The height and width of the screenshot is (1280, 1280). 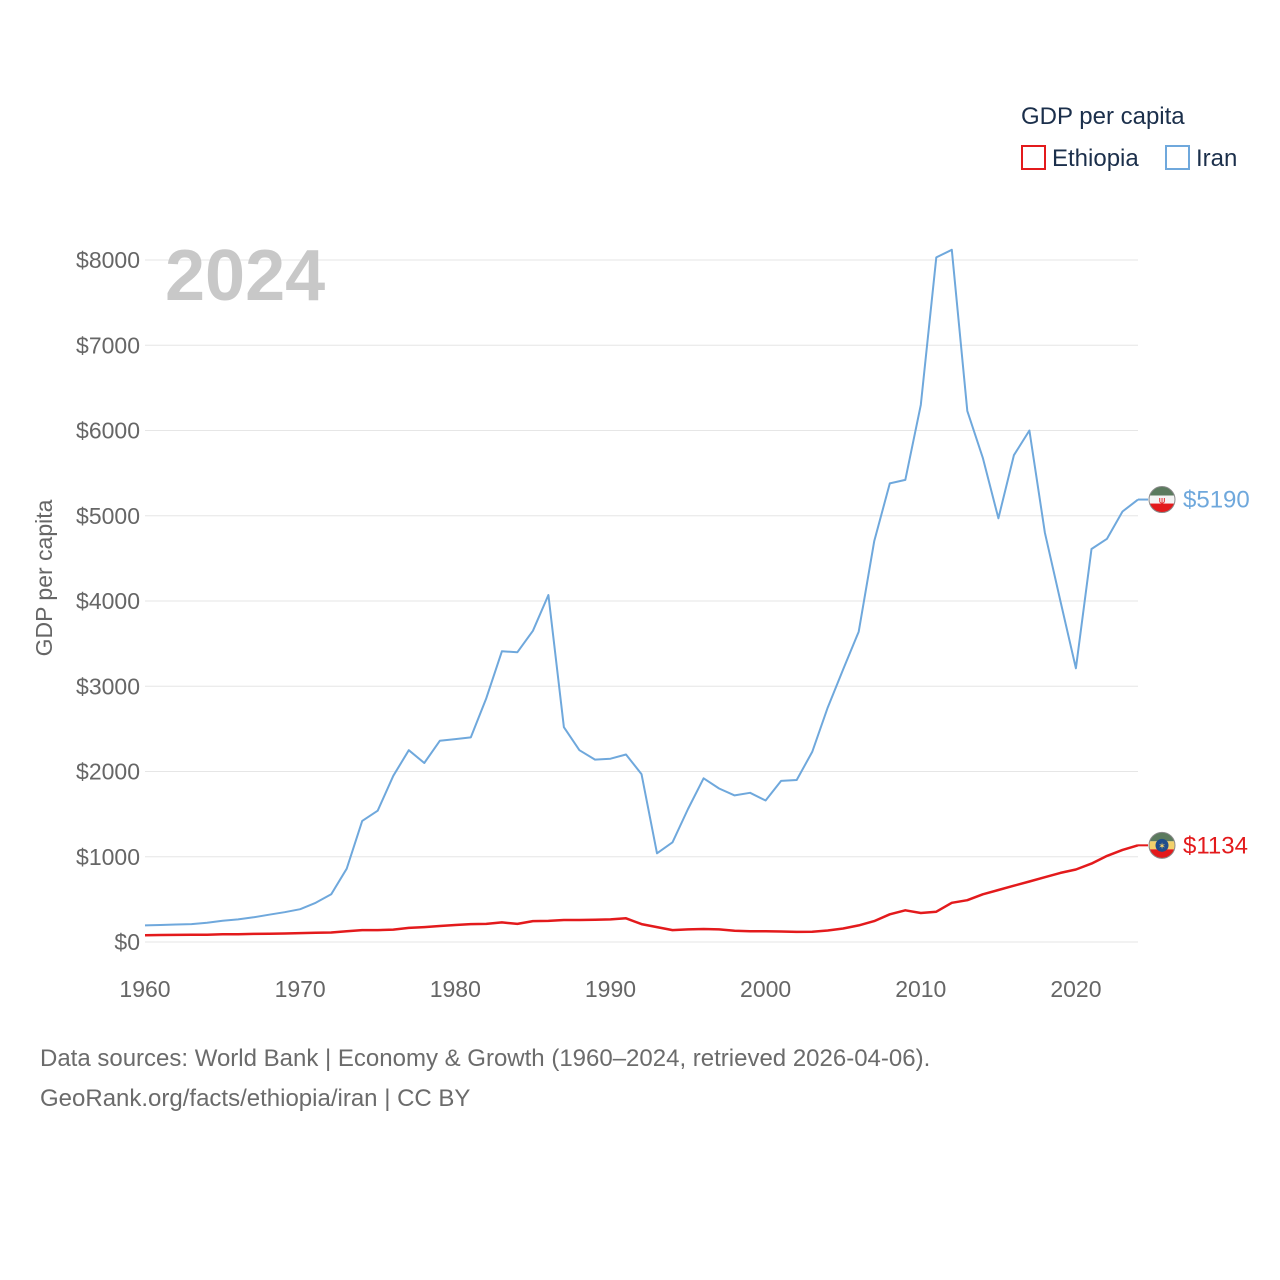 I want to click on y-tick-label: $1000, so click(x=108, y=857).